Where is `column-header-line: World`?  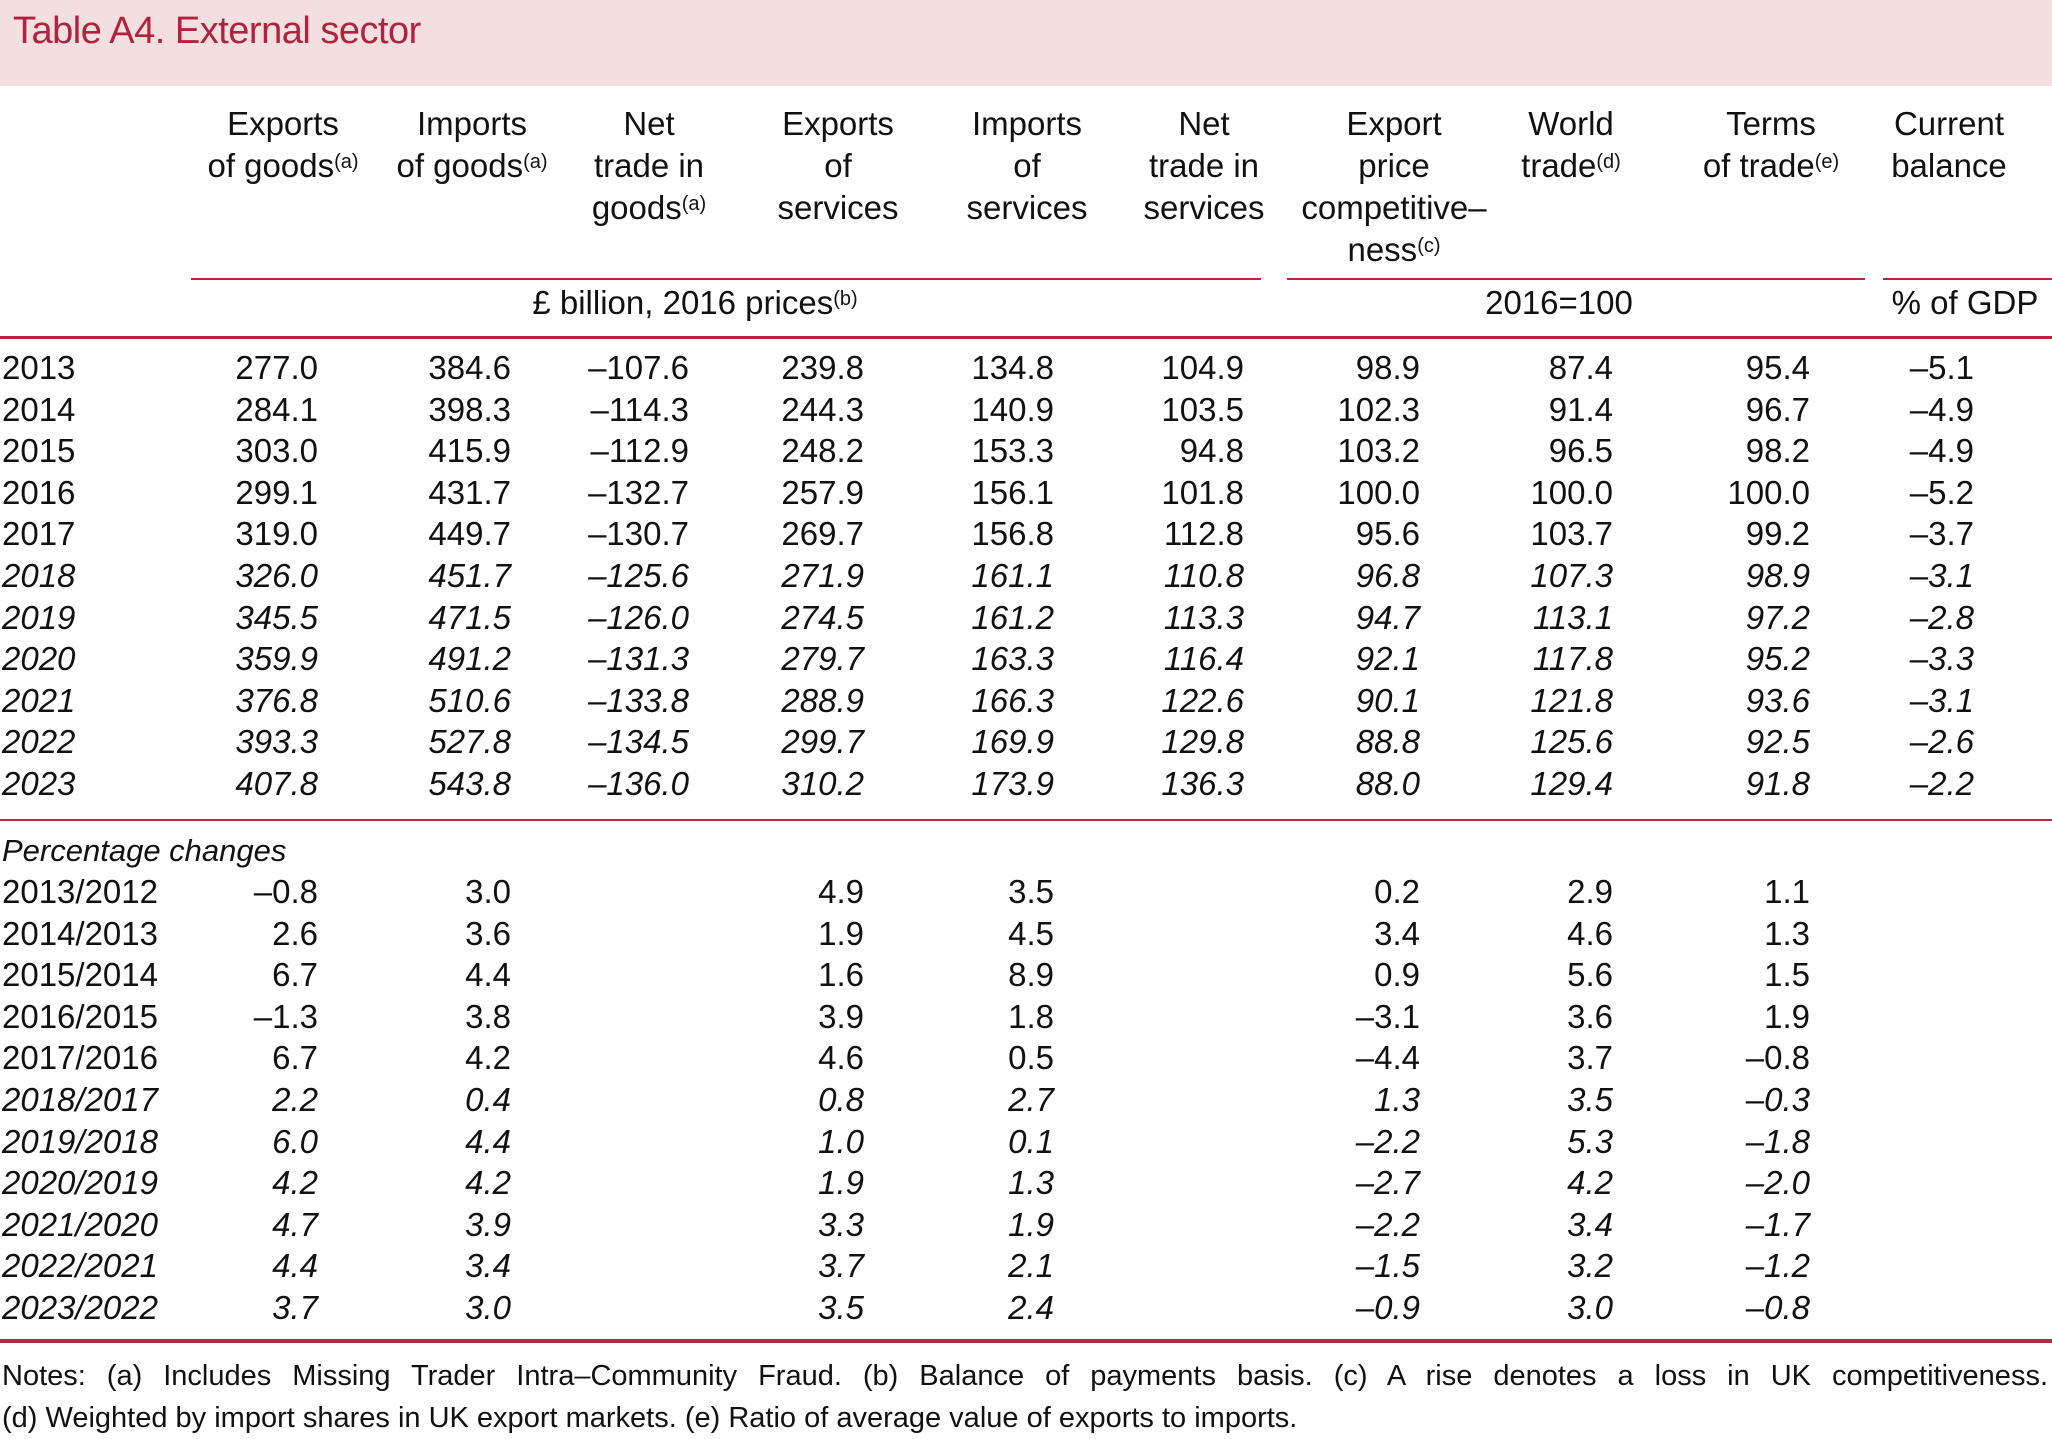
column-header-line: World is located at coordinates (1571, 124).